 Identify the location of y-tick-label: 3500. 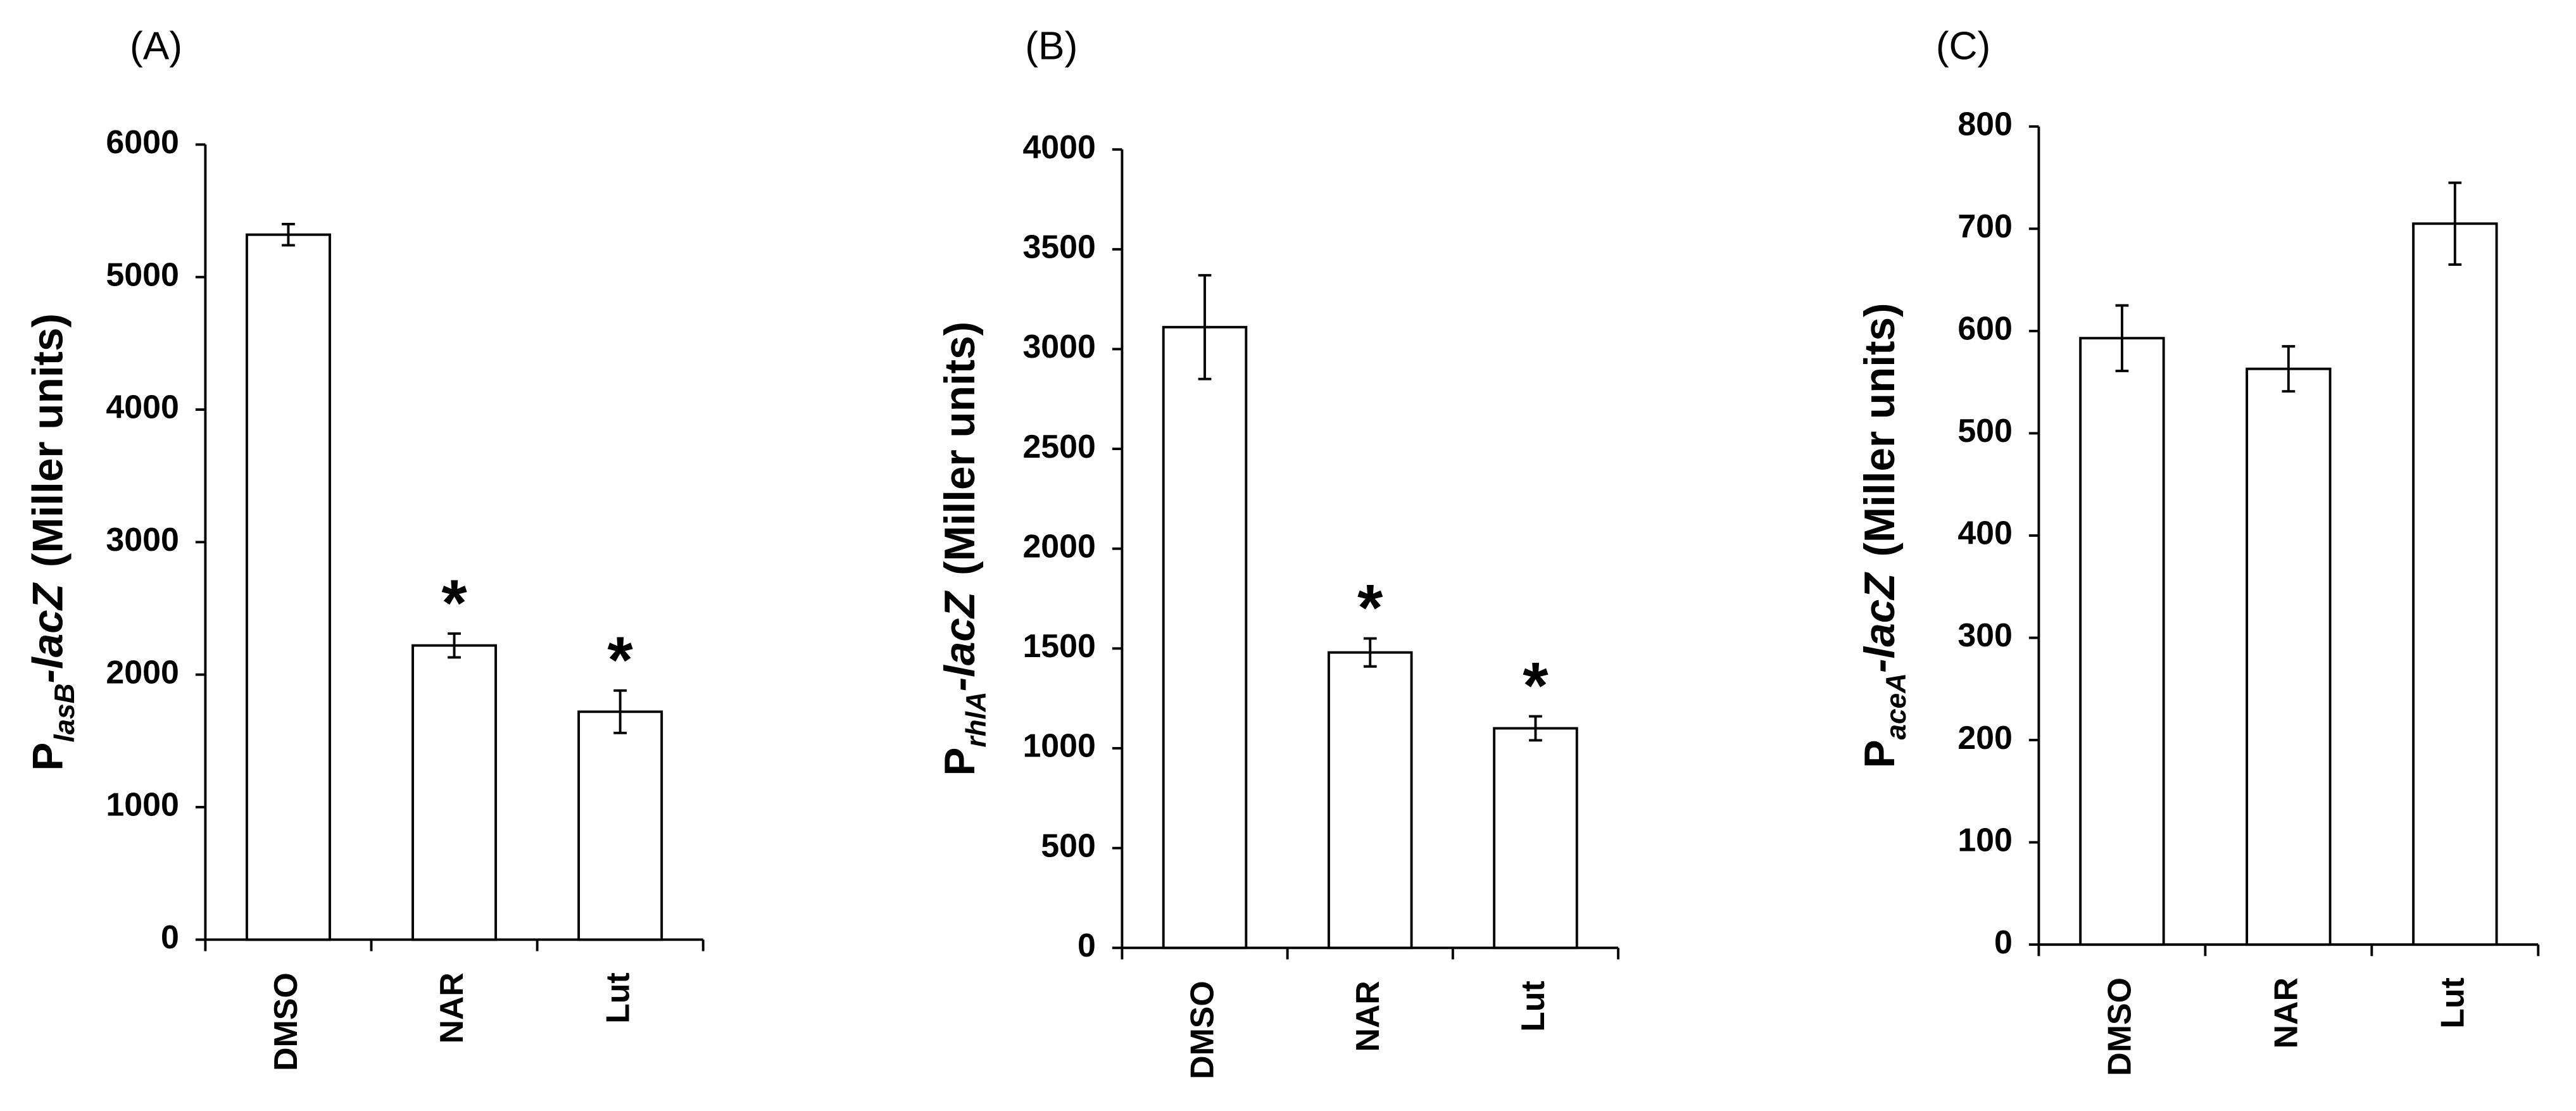
(1058, 246).